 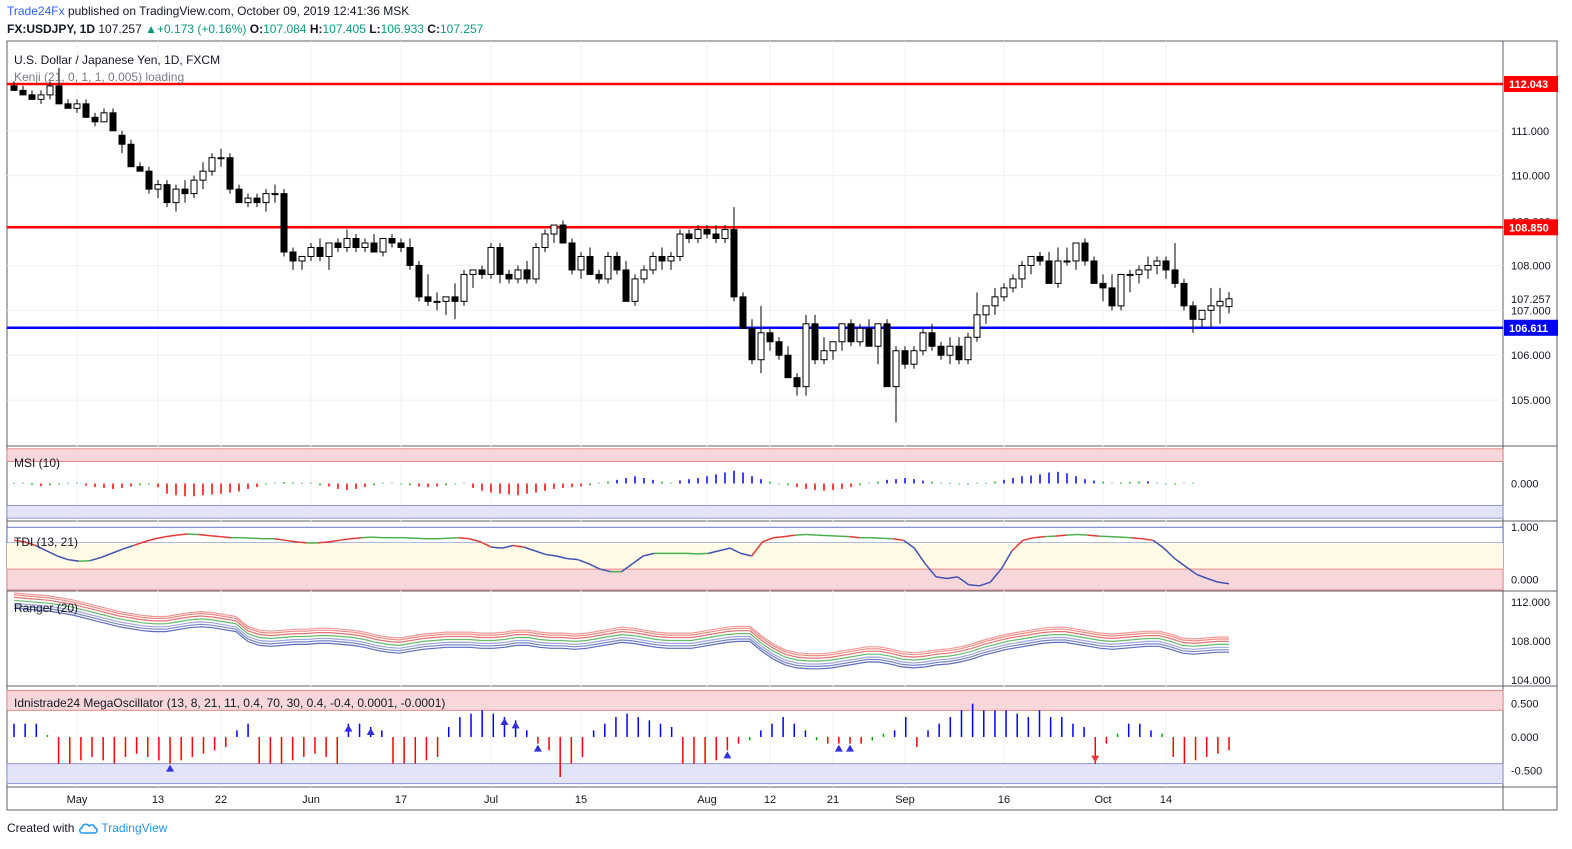 What do you see at coordinates (1531, 642) in the screenshot?
I see `ranger-tick-label: 108.000` at bounding box center [1531, 642].